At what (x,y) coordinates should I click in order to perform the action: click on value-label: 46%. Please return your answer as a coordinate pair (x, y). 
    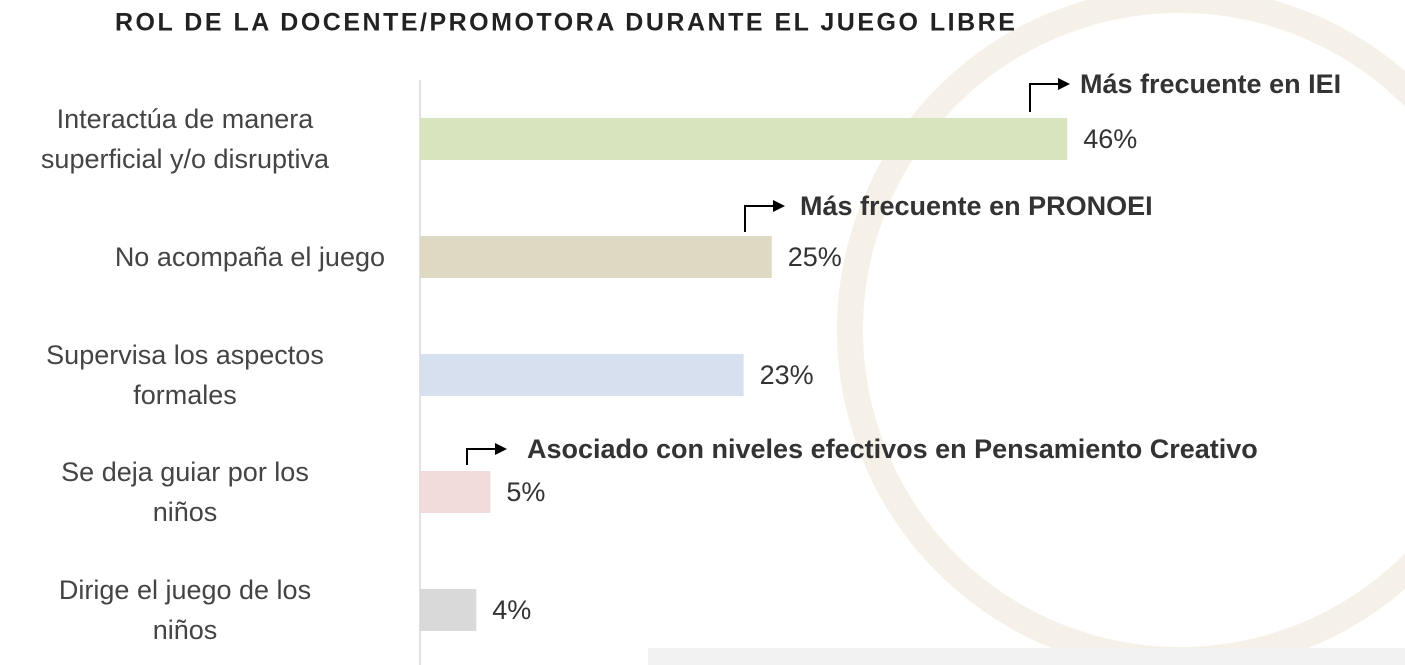
    Looking at the image, I should click on (1110, 139).